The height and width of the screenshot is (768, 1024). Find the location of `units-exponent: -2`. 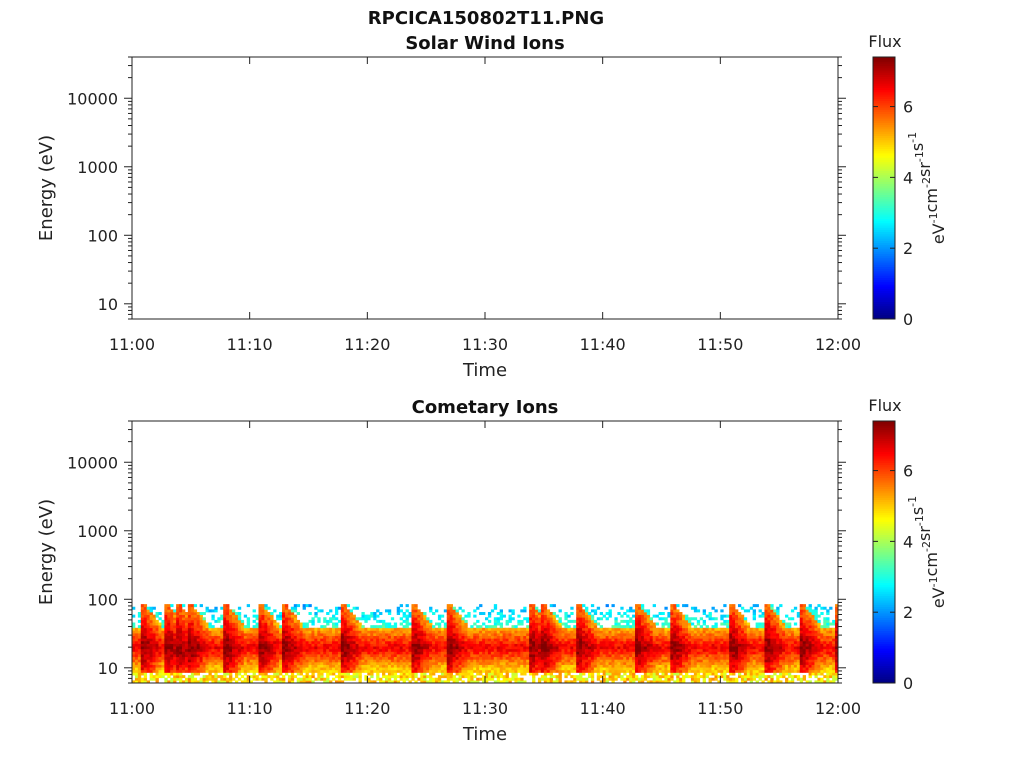

units-exponent: -2 is located at coordinates (926, 182).